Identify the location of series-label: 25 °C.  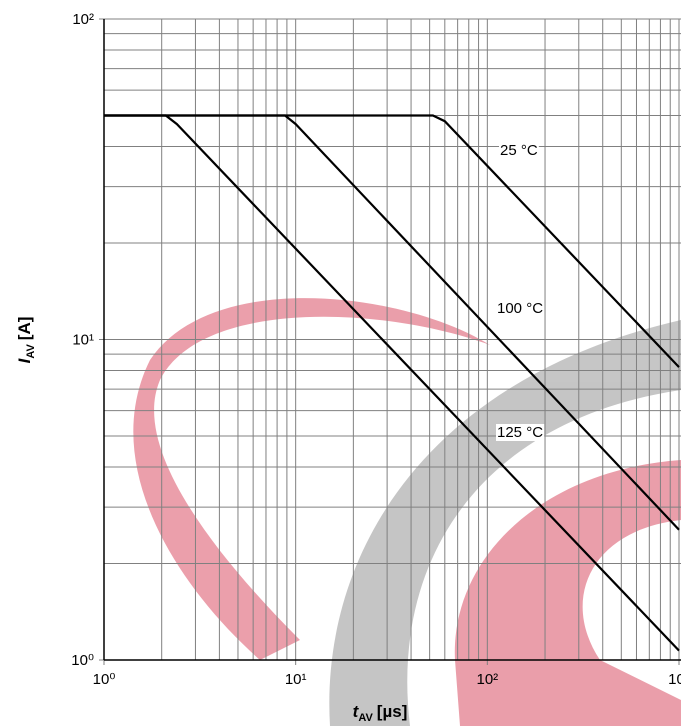
(519, 150).